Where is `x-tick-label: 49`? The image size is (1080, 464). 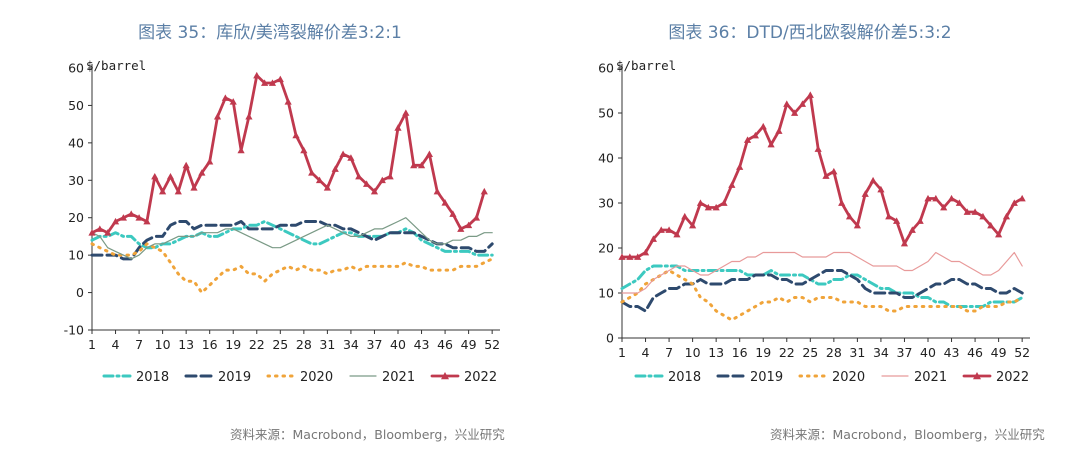
x-tick-label: 49 is located at coordinates (469, 344).